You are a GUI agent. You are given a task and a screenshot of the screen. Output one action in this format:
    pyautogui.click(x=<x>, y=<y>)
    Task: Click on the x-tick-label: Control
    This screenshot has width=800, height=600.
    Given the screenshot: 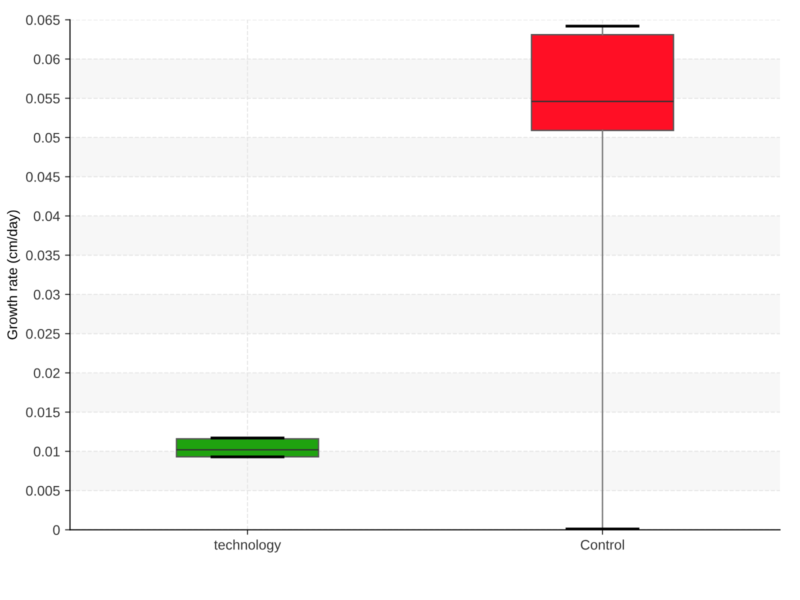 What is the action you would take?
    pyautogui.click(x=602, y=545)
    